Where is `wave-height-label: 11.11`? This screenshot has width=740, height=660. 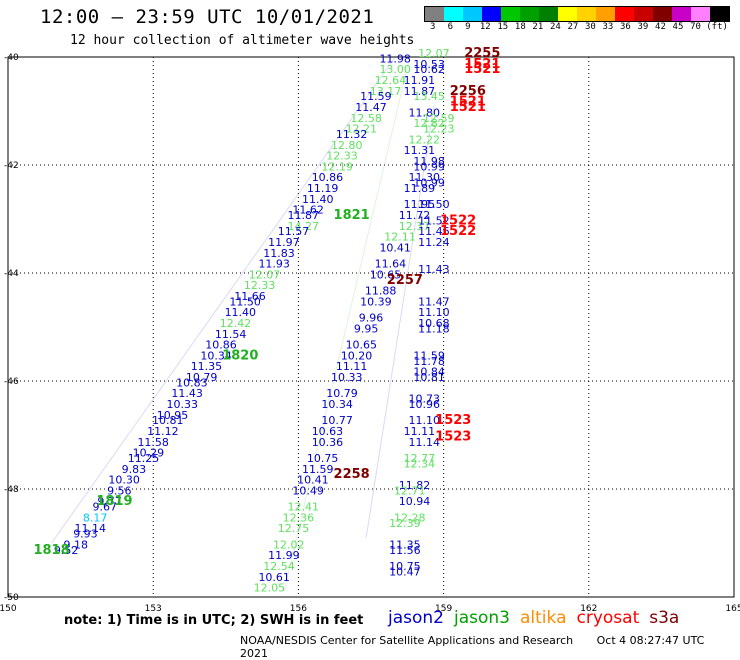
wave-height-label: 11.11 is located at coordinates (420, 431).